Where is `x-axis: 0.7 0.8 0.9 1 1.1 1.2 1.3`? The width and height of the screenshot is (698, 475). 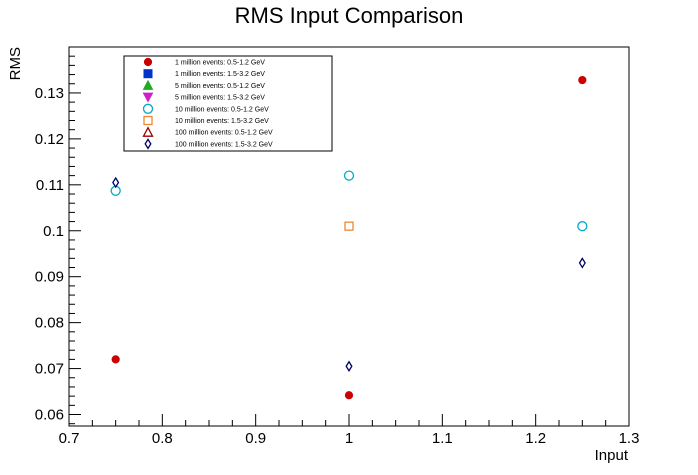 x-axis: 0.7 0.8 0.9 1 1.1 1.2 1.3 is located at coordinates (349, 430).